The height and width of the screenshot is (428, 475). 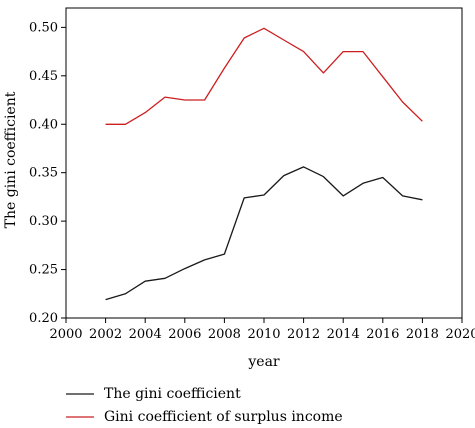 I want to click on x-tick-label: 2000, so click(x=65, y=334).